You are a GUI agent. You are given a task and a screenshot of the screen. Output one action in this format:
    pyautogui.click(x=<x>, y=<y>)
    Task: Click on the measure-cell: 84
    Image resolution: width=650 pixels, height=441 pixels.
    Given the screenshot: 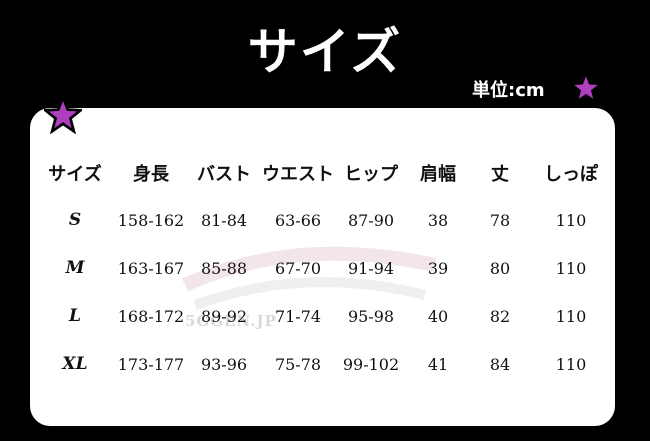 What is the action you would take?
    pyautogui.click(x=500, y=364)
    